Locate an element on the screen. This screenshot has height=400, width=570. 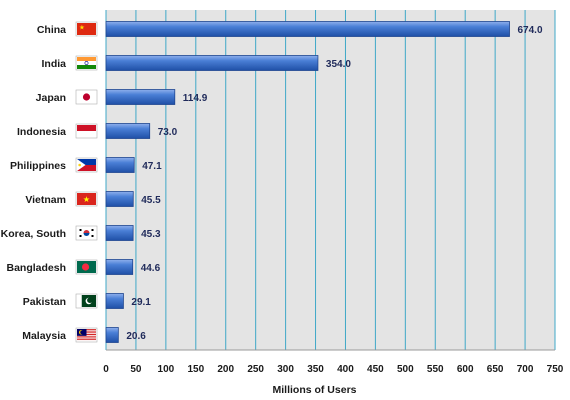
x-tick-label: 100 is located at coordinates (166, 369).